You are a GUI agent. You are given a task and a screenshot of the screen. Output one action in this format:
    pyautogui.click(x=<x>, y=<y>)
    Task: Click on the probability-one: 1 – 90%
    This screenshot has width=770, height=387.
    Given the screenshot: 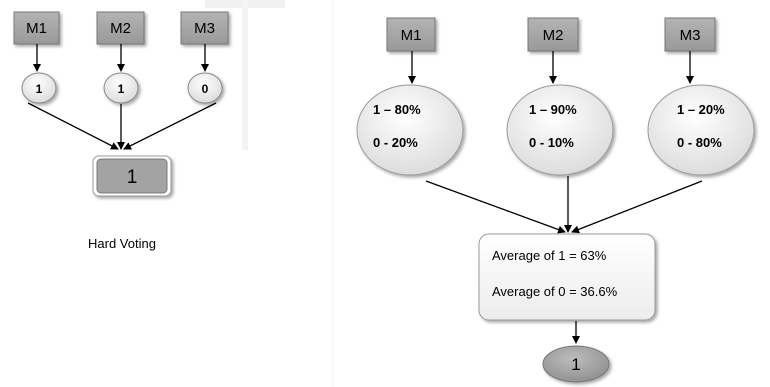 What is the action you would take?
    pyautogui.click(x=553, y=109)
    